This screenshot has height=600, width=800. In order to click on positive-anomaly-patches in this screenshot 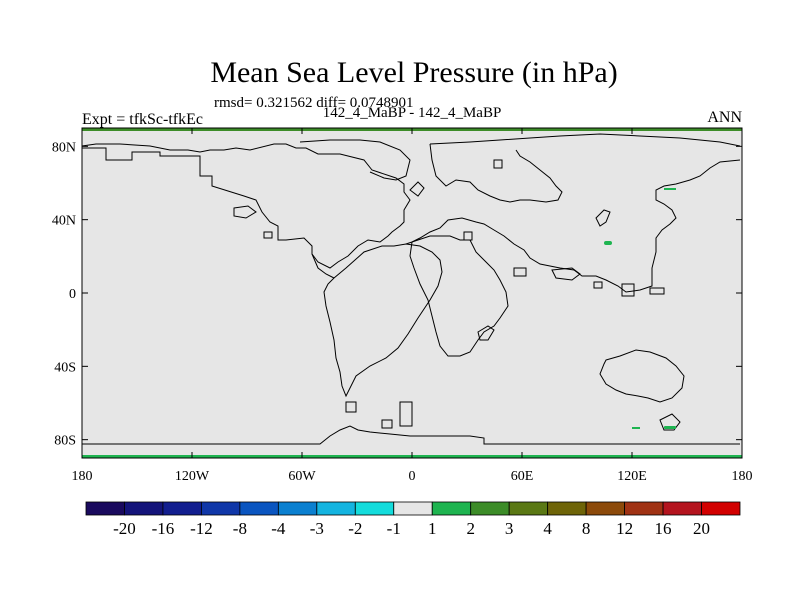, I will do `click(640, 308)`.